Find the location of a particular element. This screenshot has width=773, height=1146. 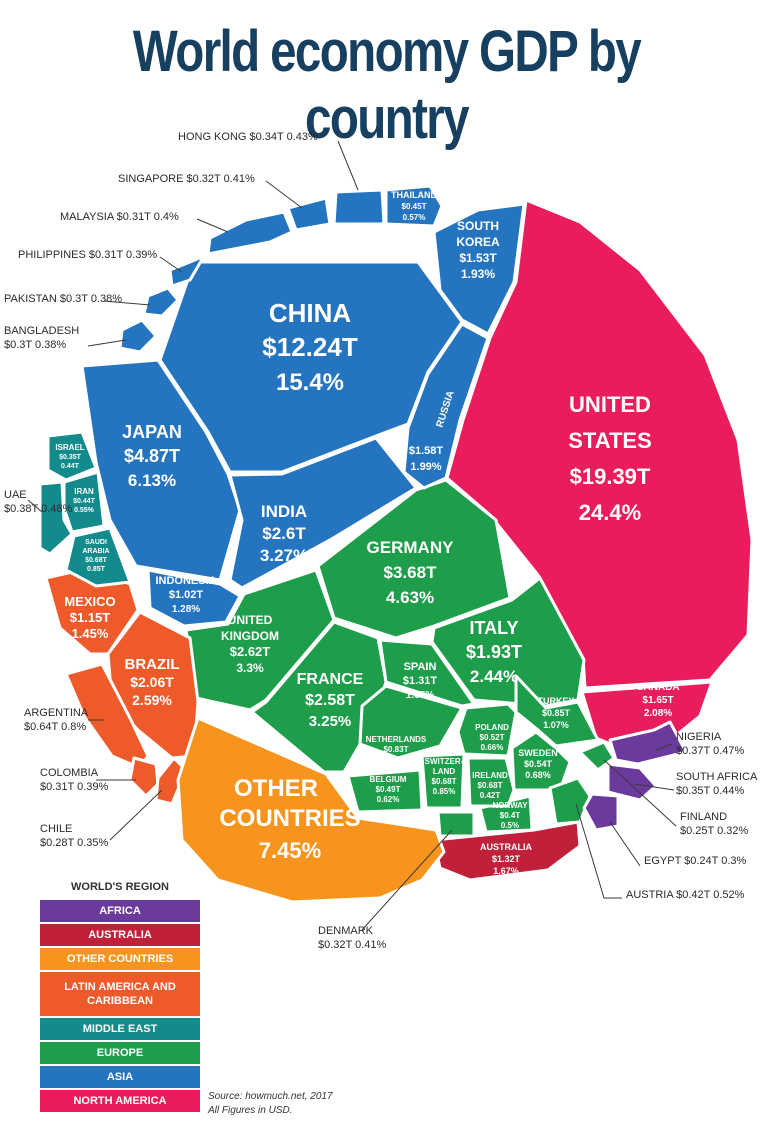

cell-belgium is located at coordinates (385, 791).